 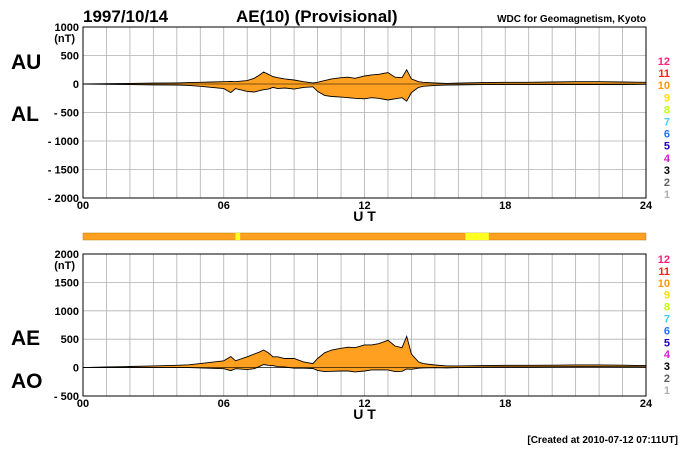 I want to click on series-line-ae, so click(x=364, y=352).